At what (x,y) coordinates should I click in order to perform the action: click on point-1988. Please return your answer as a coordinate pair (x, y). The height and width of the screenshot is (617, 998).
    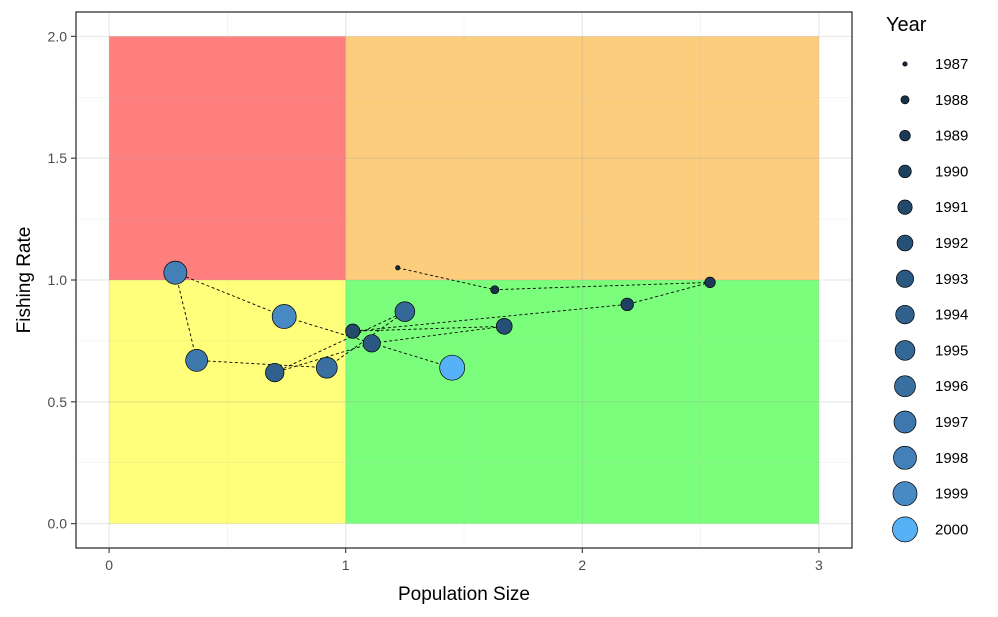
    Looking at the image, I should click on (495, 290).